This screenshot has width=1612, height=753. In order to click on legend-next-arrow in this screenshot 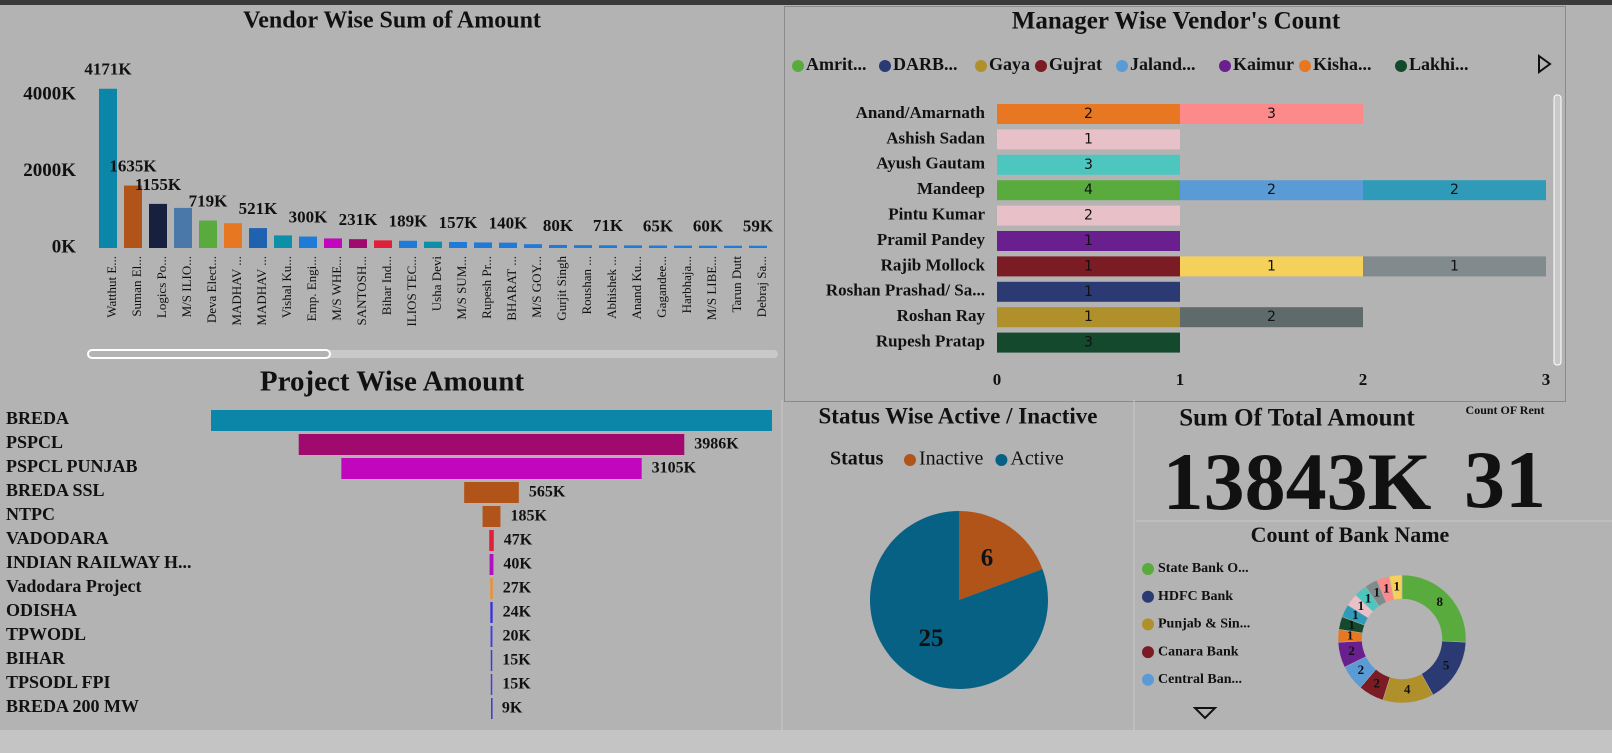, I will do `click(1545, 64)`.